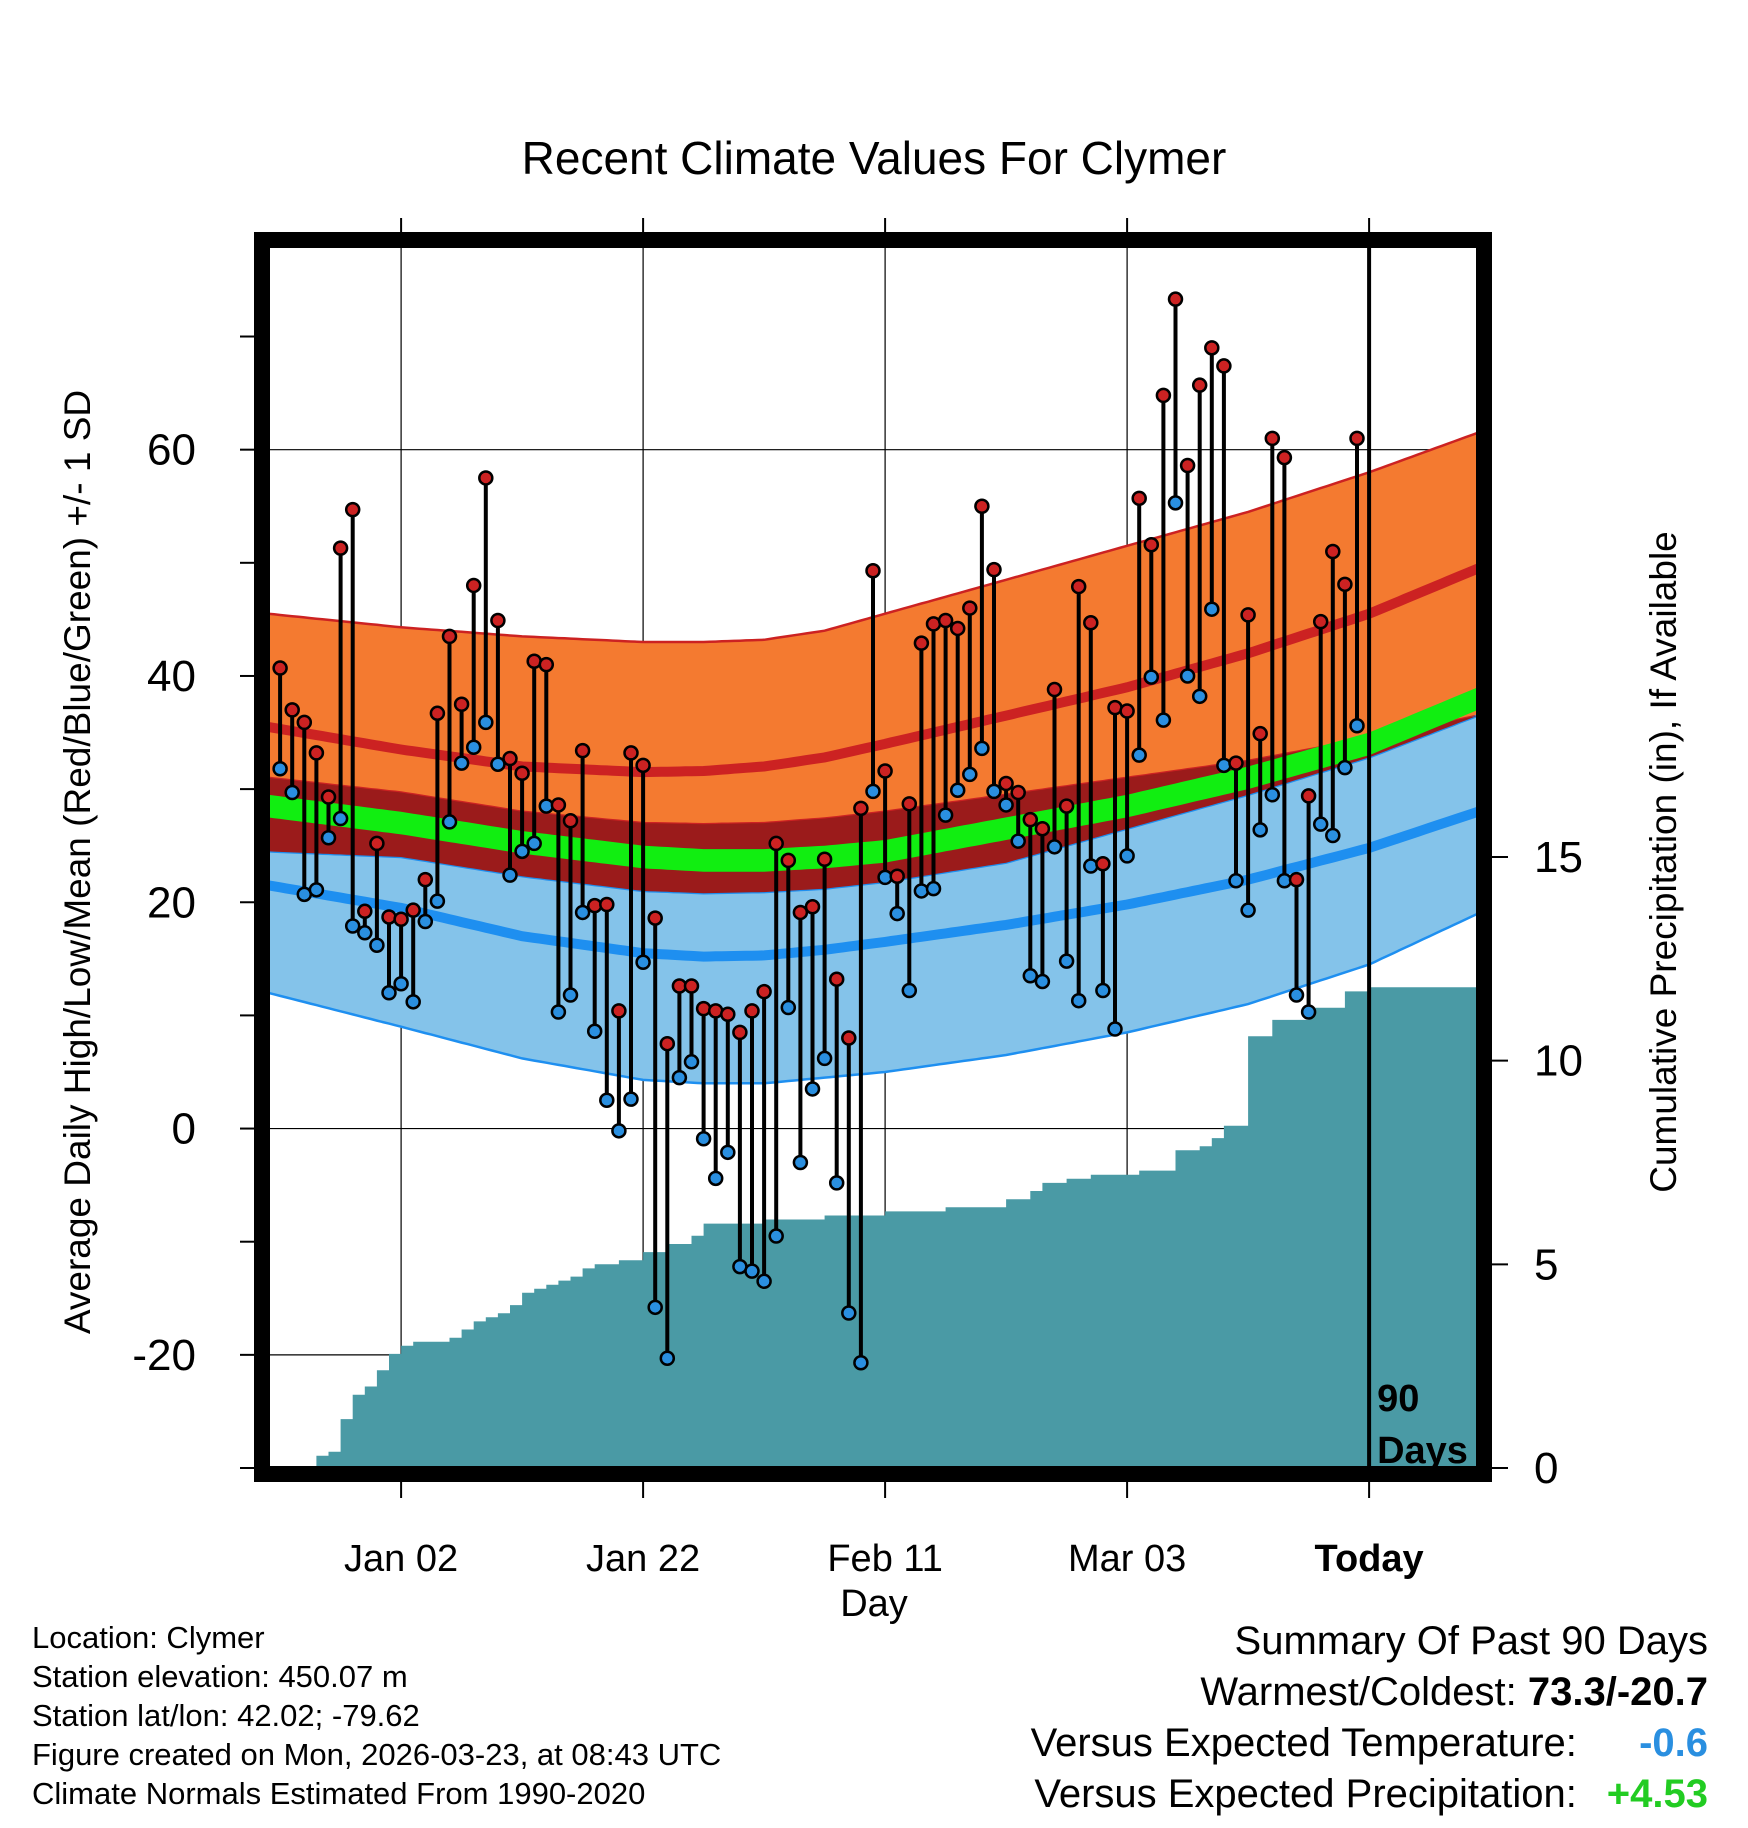 This screenshot has width=1748, height=1828. I want to click on x-tick-label: Feb 11, so click(884, 1559).